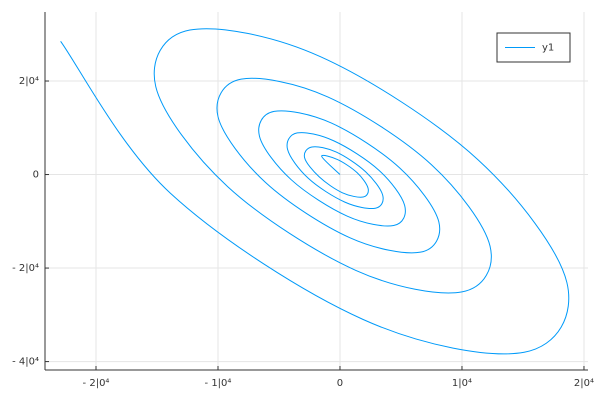 The height and width of the screenshot is (400, 600). I want to click on x-tick-label: 2|0⁴, so click(584, 383).